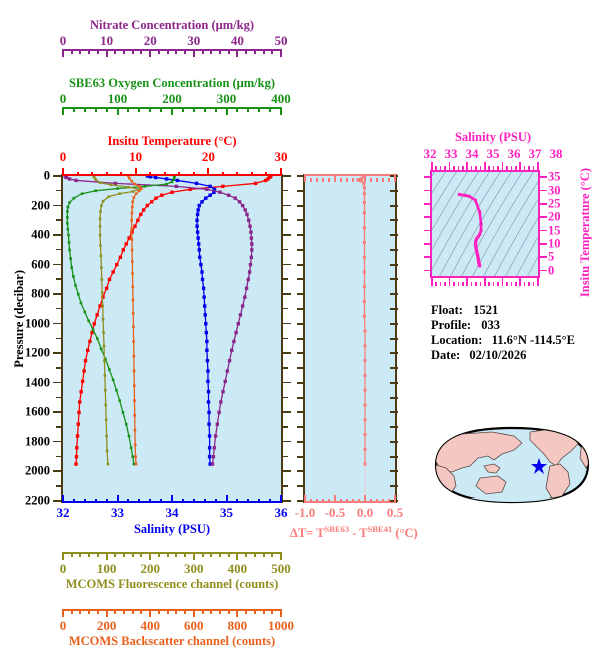 The image size is (609, 663). Describe the element at coordinates (172, 499) in the screenshot. I see `salinity-axis-ticks` at that location.